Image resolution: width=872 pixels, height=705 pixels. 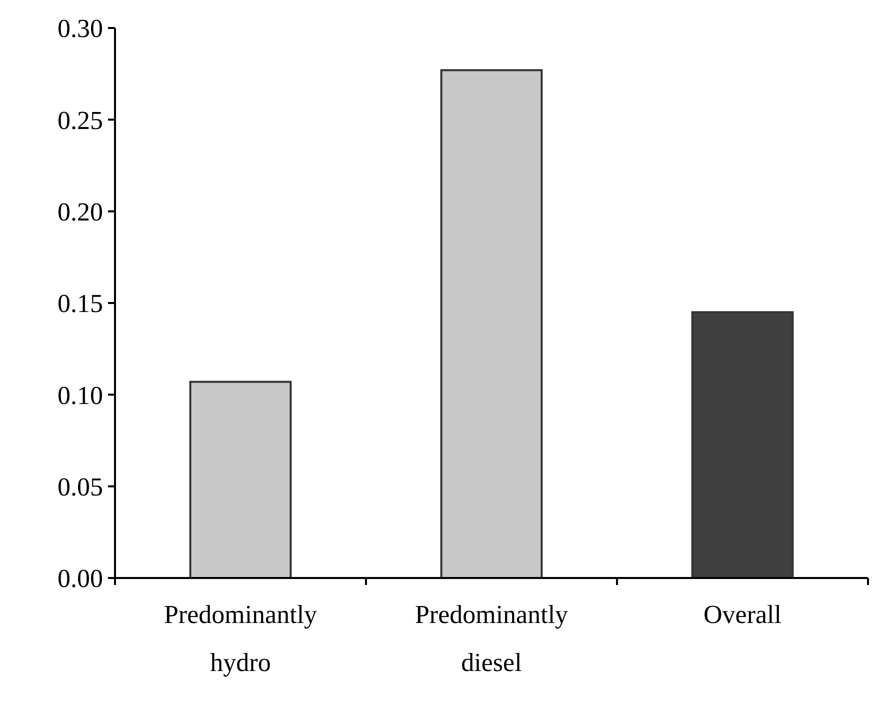 What do you see at coordinates (80, 487) in the screenshot?
I see `y-tick-label: 0.05` at bounding box center [80, 487].